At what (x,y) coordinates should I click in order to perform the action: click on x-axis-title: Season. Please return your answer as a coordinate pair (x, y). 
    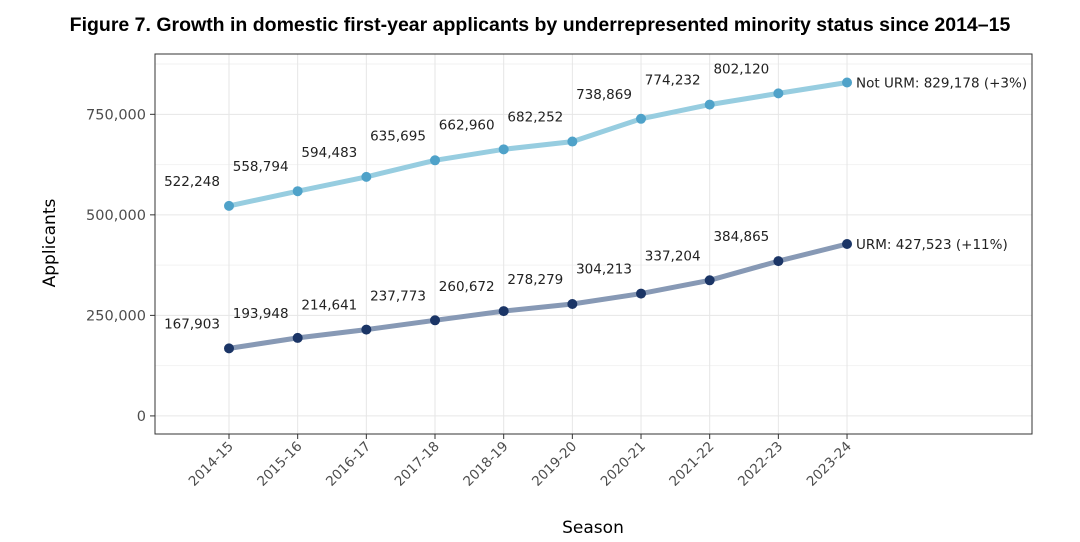
    Looking at the image, I should click on (593, 528).